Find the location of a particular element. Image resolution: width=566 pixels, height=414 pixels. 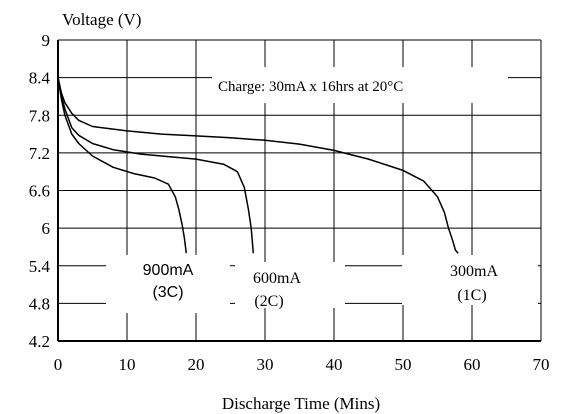

x-tick-label: 20 is located at coordinates (196, 364).